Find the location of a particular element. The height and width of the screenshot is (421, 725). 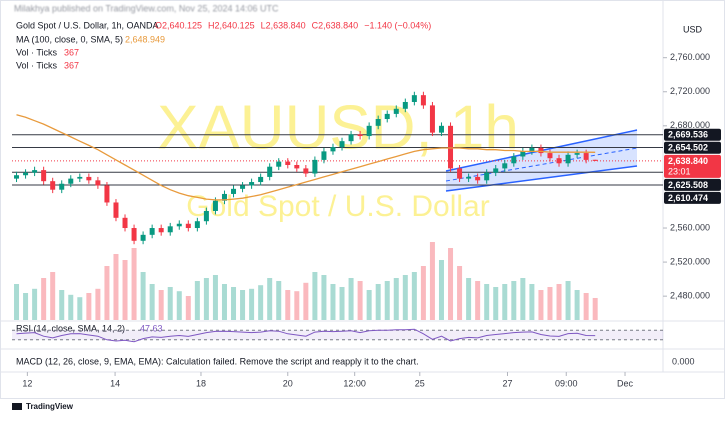

level-label: 2,610.474 is located at coordinates (688, 198).